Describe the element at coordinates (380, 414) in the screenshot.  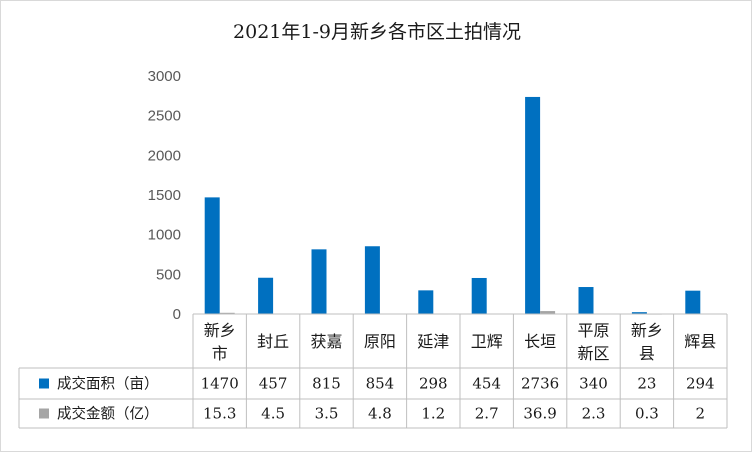
I see `data-table-cell: 4.8` at that location.